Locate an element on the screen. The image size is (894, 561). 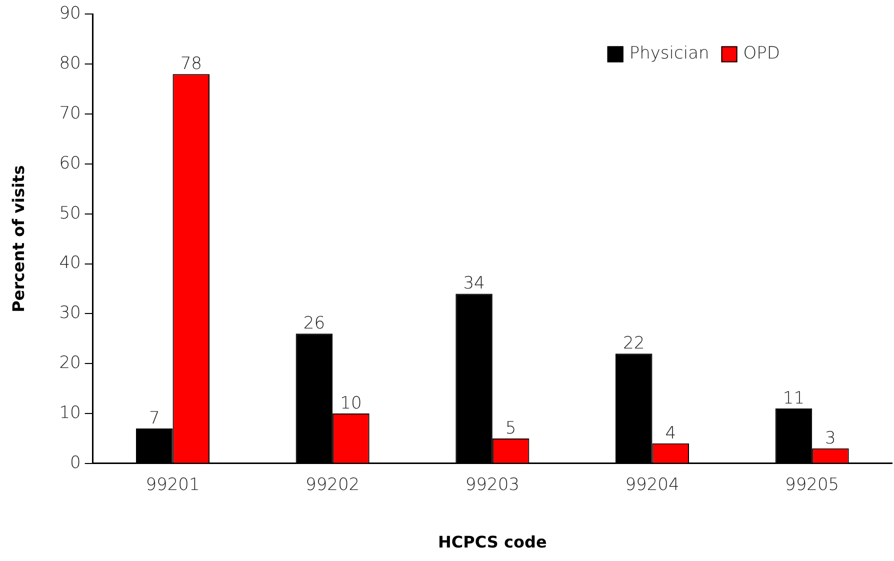
x-tick-label: 99205 is located at coordinates (812, 485).